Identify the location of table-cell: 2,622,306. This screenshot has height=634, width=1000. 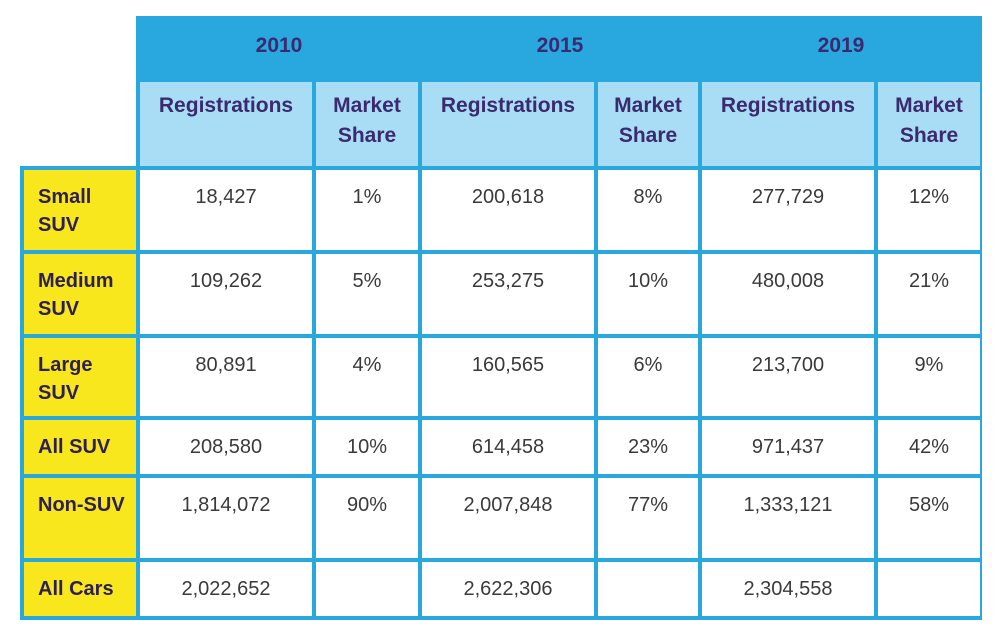
(508, 589).